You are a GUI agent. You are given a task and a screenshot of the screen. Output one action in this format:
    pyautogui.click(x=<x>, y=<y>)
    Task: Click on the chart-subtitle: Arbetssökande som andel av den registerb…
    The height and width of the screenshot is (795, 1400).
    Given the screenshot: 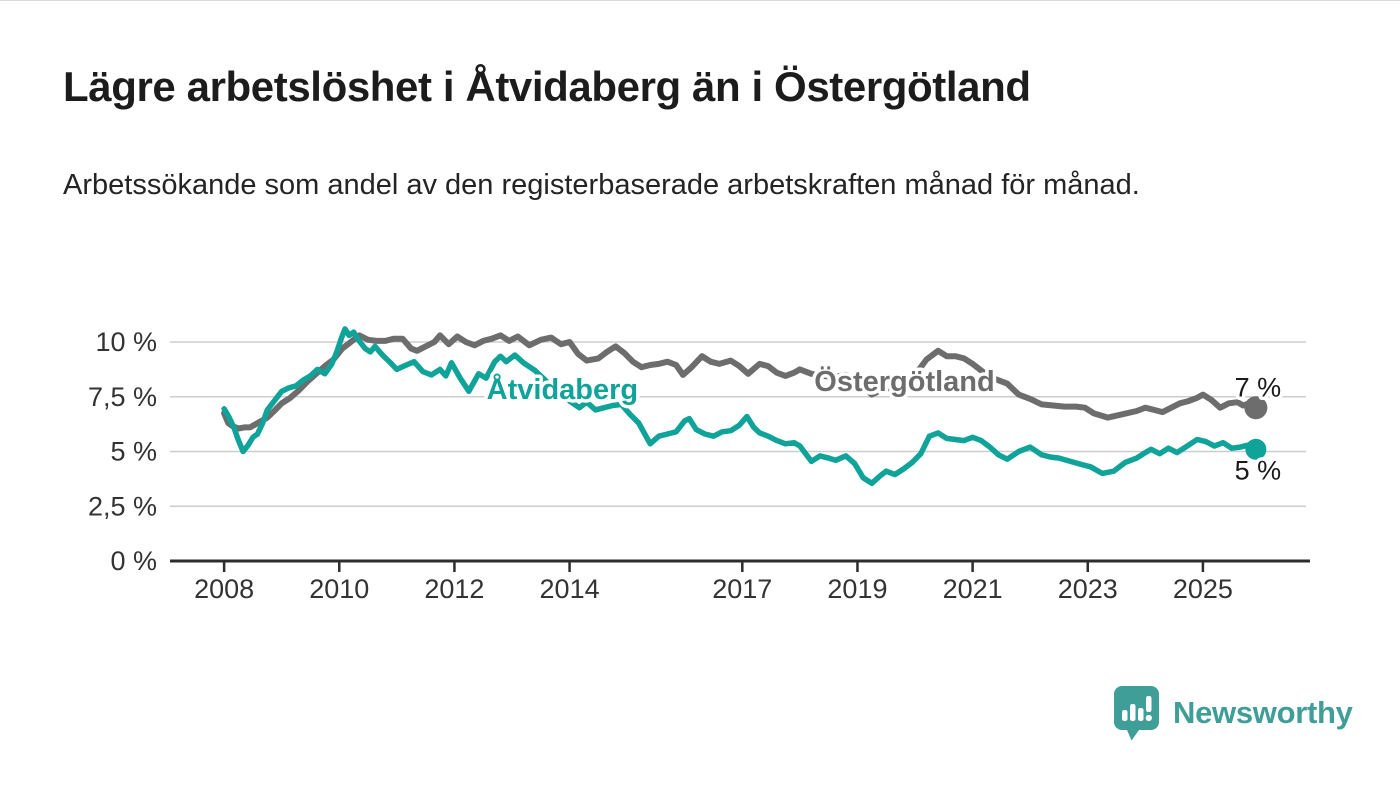 What is the action you would take?
    pyautogui.click(x=601, y=185)
    